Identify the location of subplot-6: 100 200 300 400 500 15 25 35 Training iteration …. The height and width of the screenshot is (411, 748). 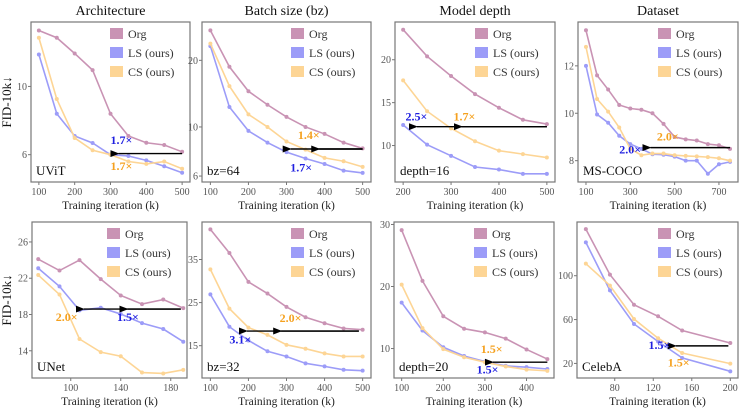
(280, 314).